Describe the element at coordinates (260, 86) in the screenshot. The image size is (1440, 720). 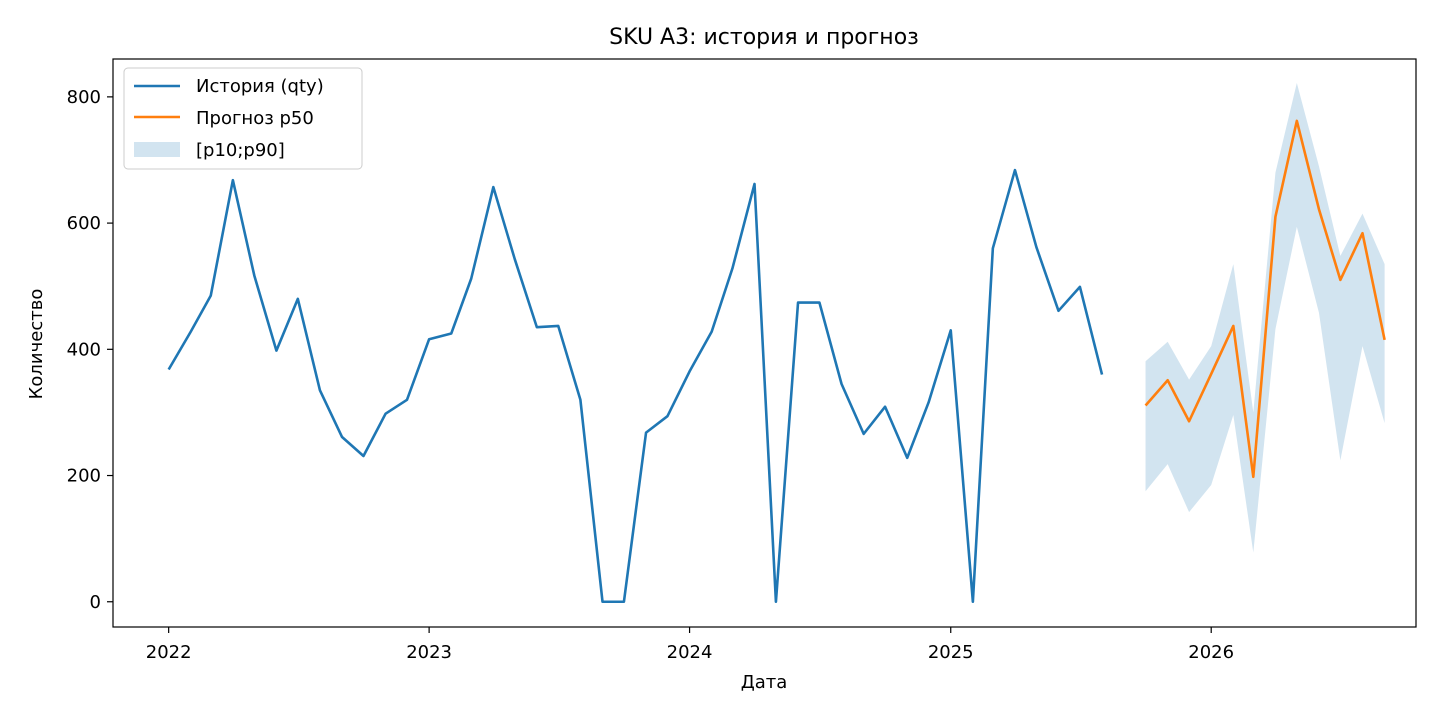
I see `legend-history-label: История (qty)` at that location.